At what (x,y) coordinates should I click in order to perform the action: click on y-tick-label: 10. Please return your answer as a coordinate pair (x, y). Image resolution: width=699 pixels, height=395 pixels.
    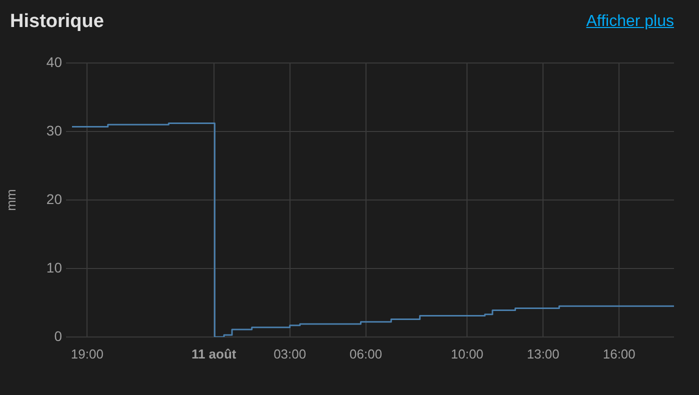
    Looking at the image, I should click on (54, 267).